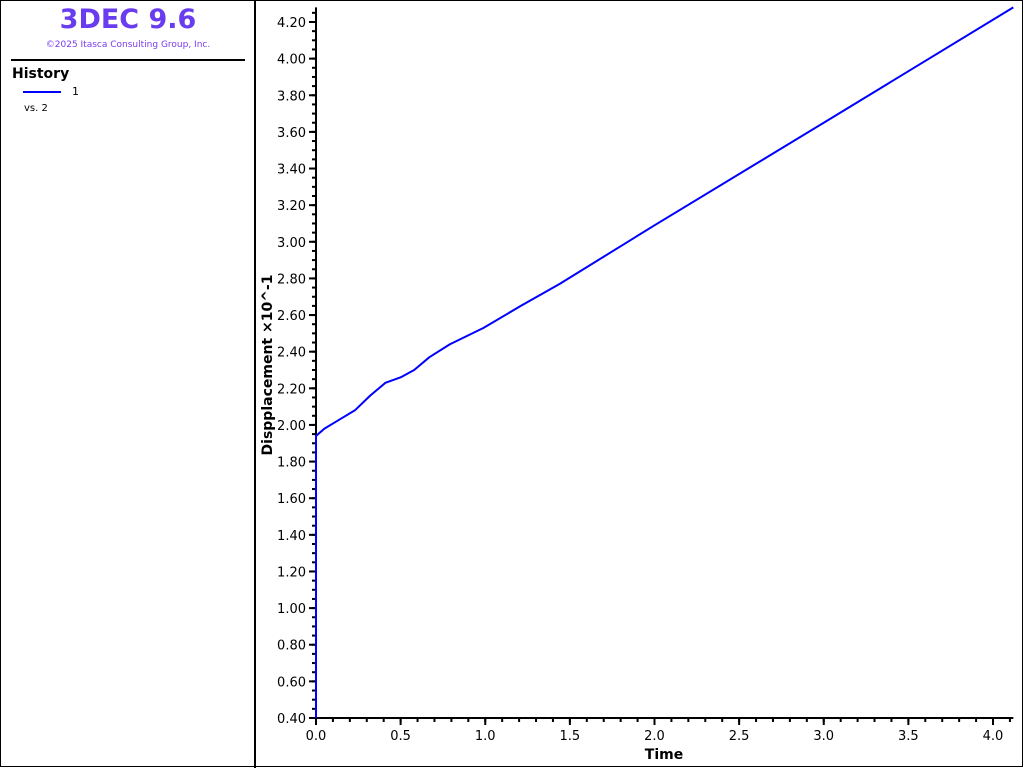 The image size is (1024, 768). Describe the element at coordinates (291, 23) in the screenshot. I see `y-tick-label: 4.20` at that location.